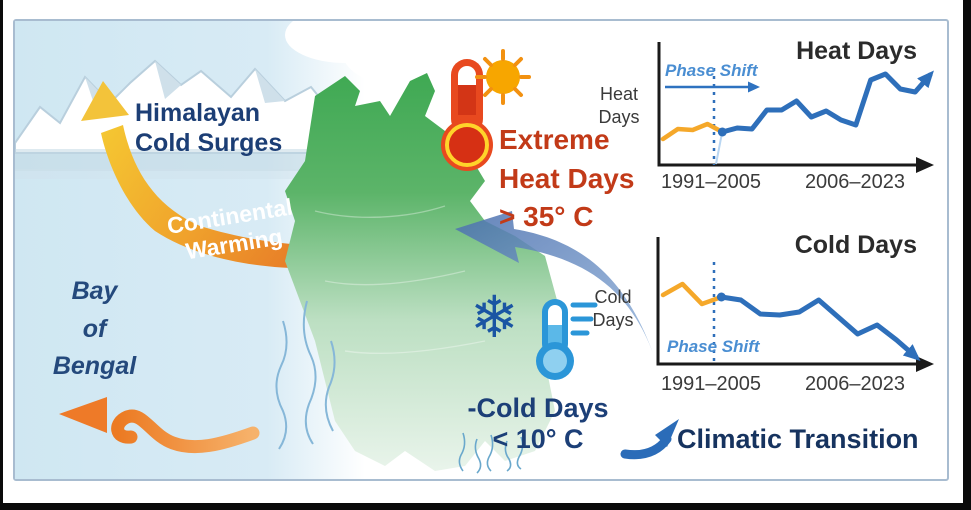 The width and height of the screenshot is (971, 510). What do you see at coordinates (159, 425) in the screenshot?
I see `bay-outflow-arrow` at bounding box center [159, 425].